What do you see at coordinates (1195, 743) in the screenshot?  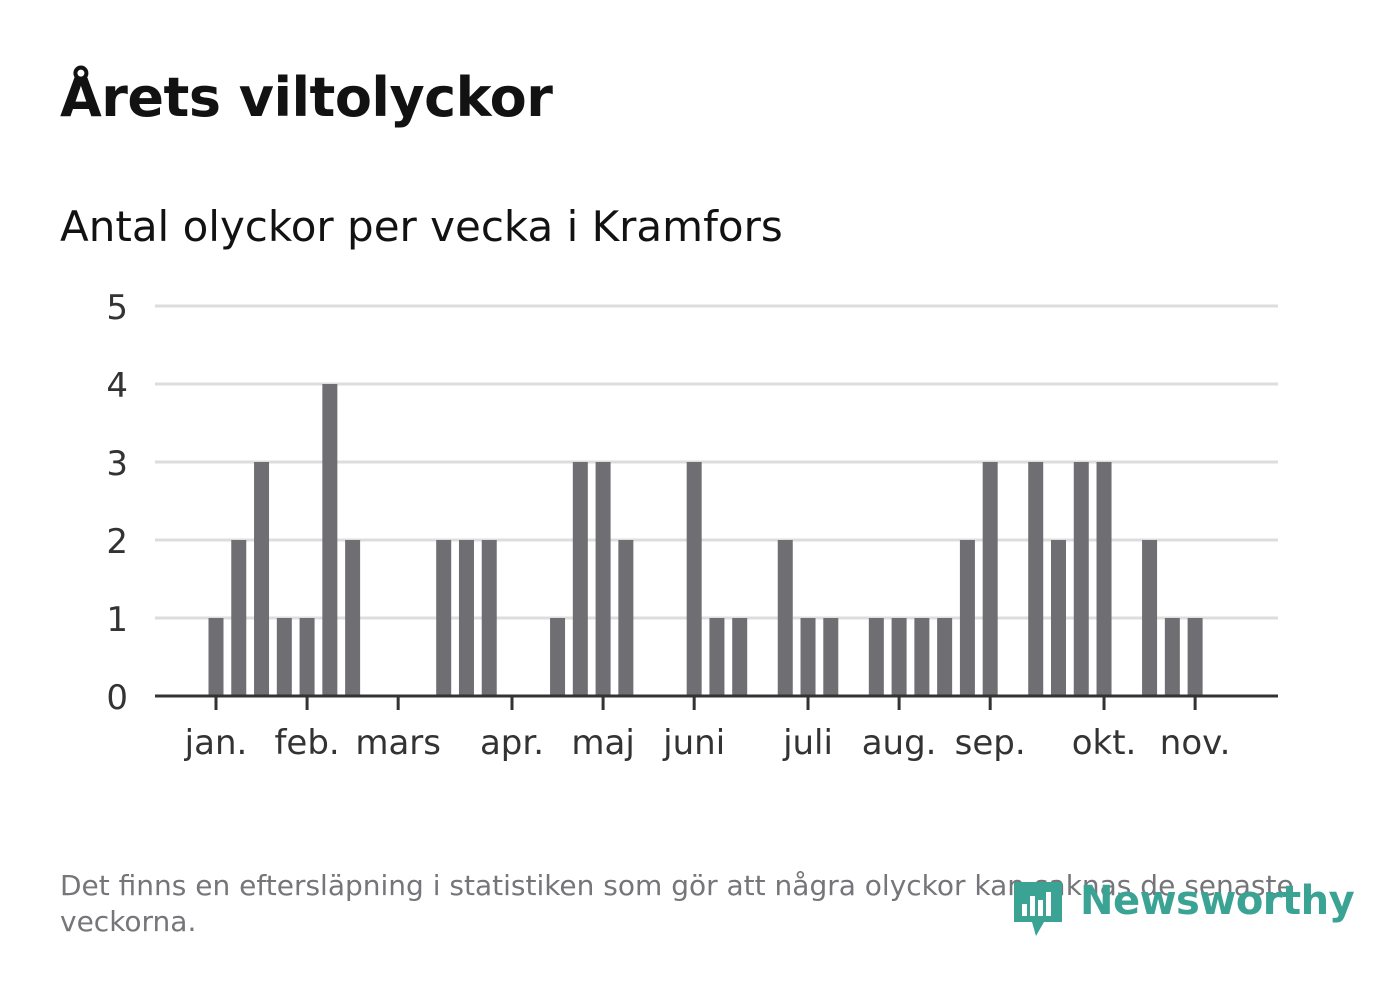 I see `x-tick-label: nov.` at bounding box center [1195, 743].